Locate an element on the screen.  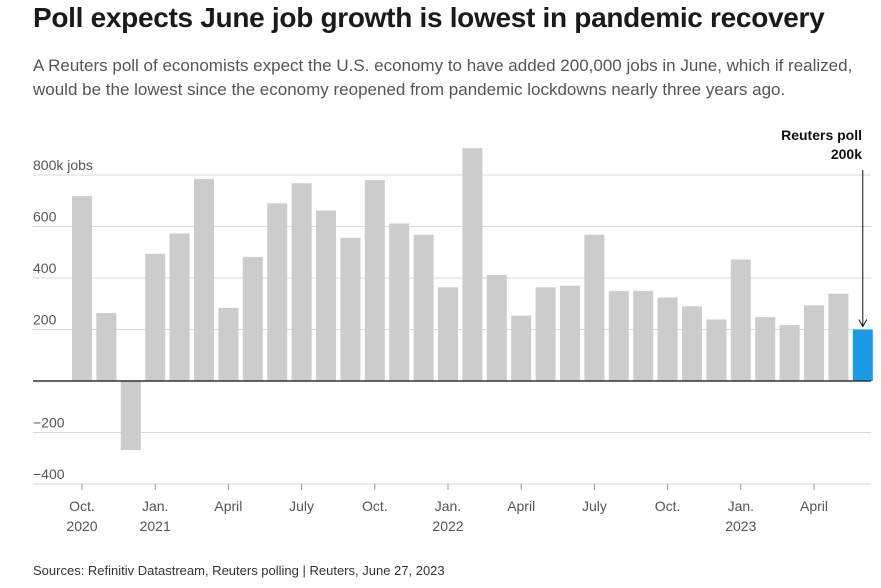
y-tick-label: 400 is located at coordinates (45, 268).